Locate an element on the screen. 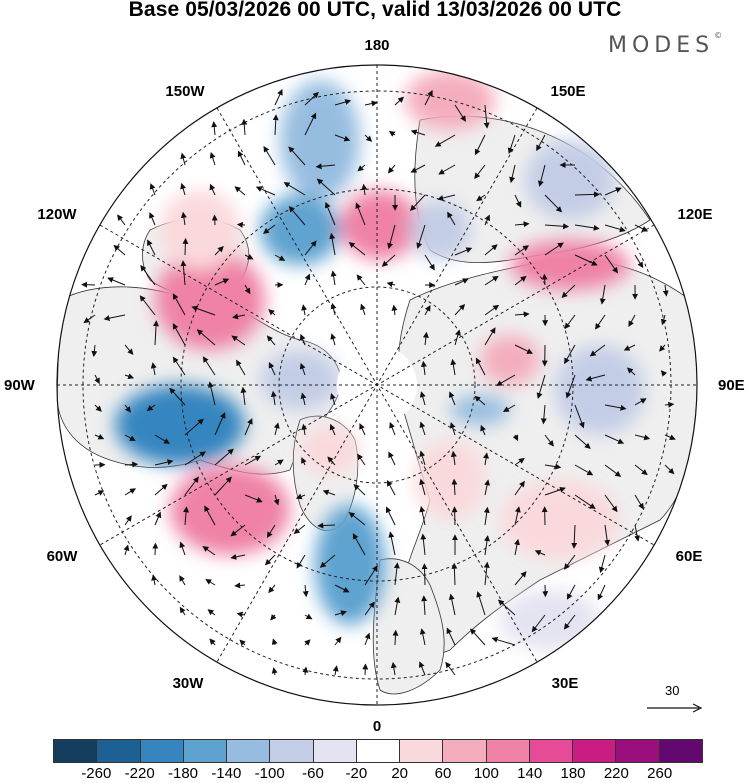 This screenshot has width=750, height=783. lon-label-60w: 60W is located at coordinates (62, 556).